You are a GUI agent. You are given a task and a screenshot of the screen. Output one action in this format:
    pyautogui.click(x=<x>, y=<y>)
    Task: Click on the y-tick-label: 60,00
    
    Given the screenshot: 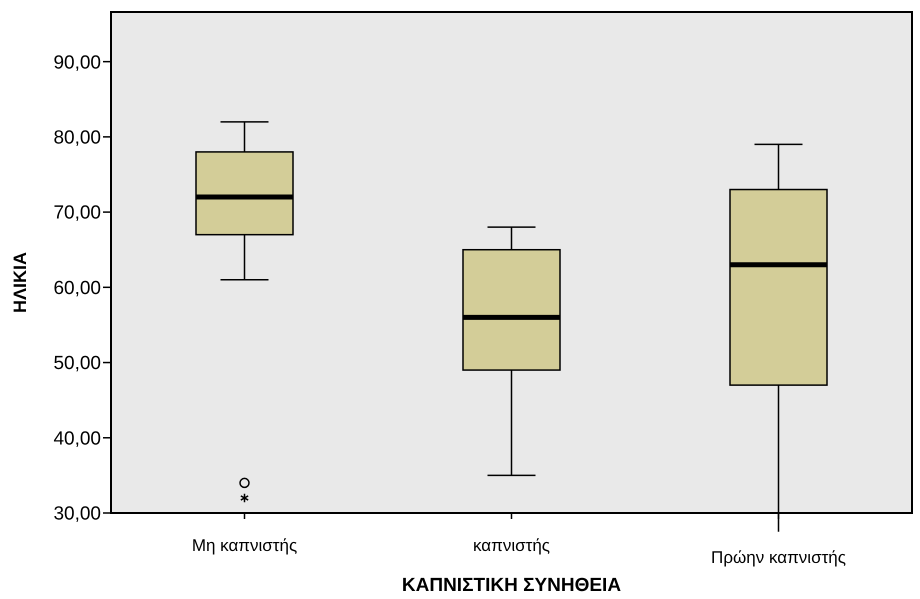 What is the action you would take?
    pyautogui.click(x=77, y=288)
    